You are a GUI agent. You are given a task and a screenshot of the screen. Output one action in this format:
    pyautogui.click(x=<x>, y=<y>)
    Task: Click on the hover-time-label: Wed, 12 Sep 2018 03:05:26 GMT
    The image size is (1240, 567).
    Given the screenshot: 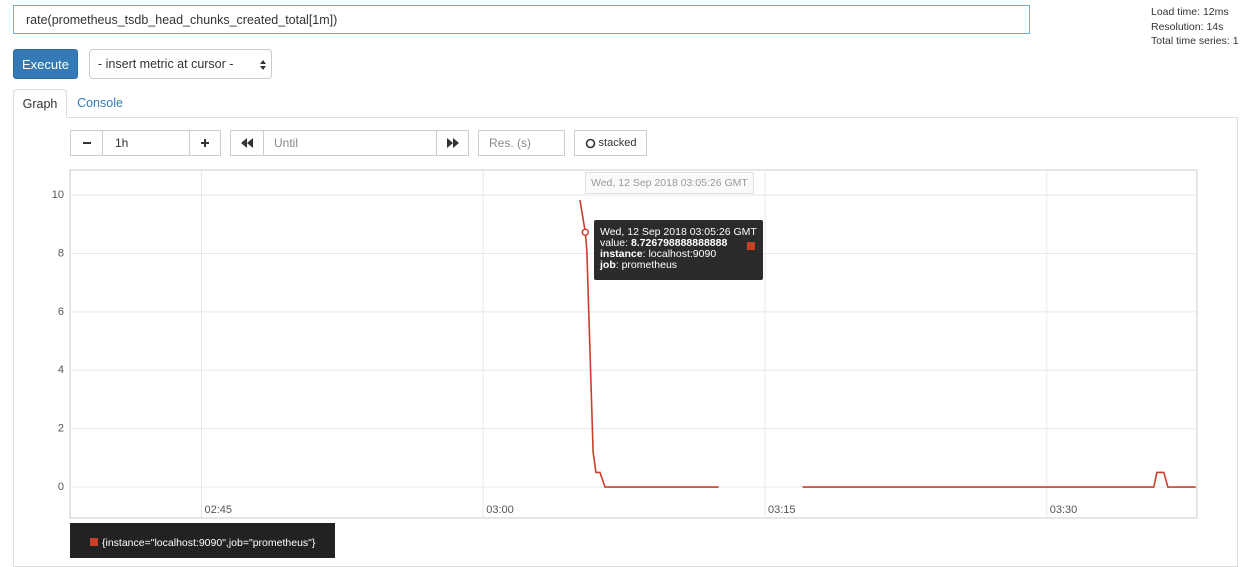 What is the action you would take?
    pyautogui.click(x=669, y=183)
    